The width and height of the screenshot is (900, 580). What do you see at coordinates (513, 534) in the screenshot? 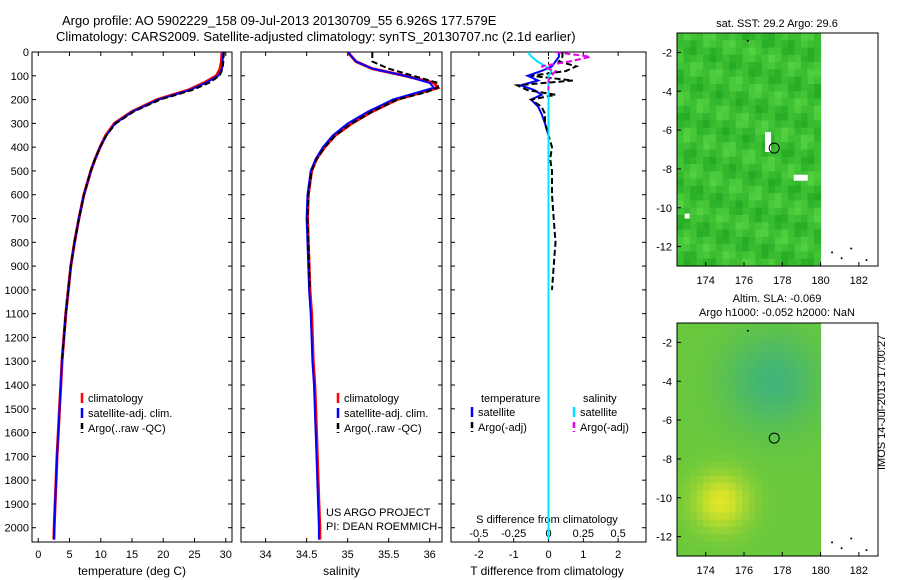
I see `secondary-x-tick-label: -0.25` at bounding box center [513, 534].